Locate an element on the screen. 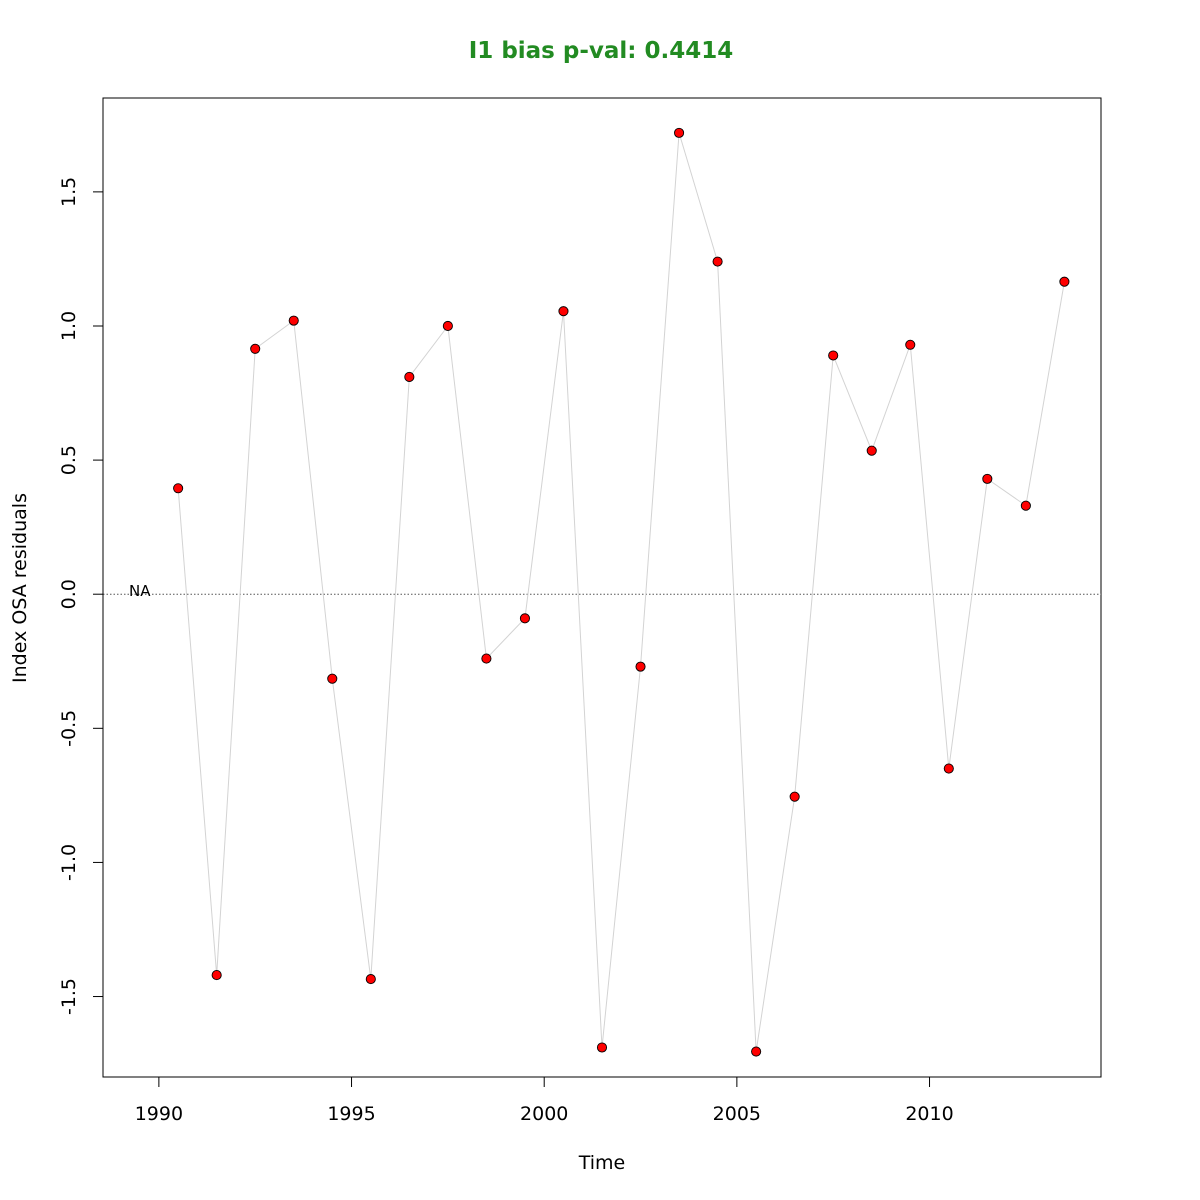 This screenshot has height=1200, width=1200. y-tick-label: 1.5 is located at coordinates (69, 192).